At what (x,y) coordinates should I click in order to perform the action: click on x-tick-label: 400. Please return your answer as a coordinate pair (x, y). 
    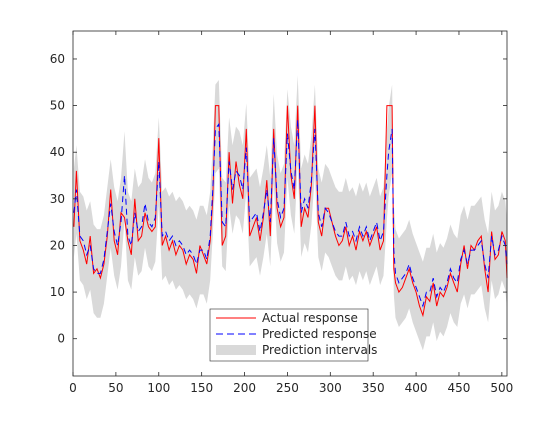
    Looking at the image, I should click on (416, 388).